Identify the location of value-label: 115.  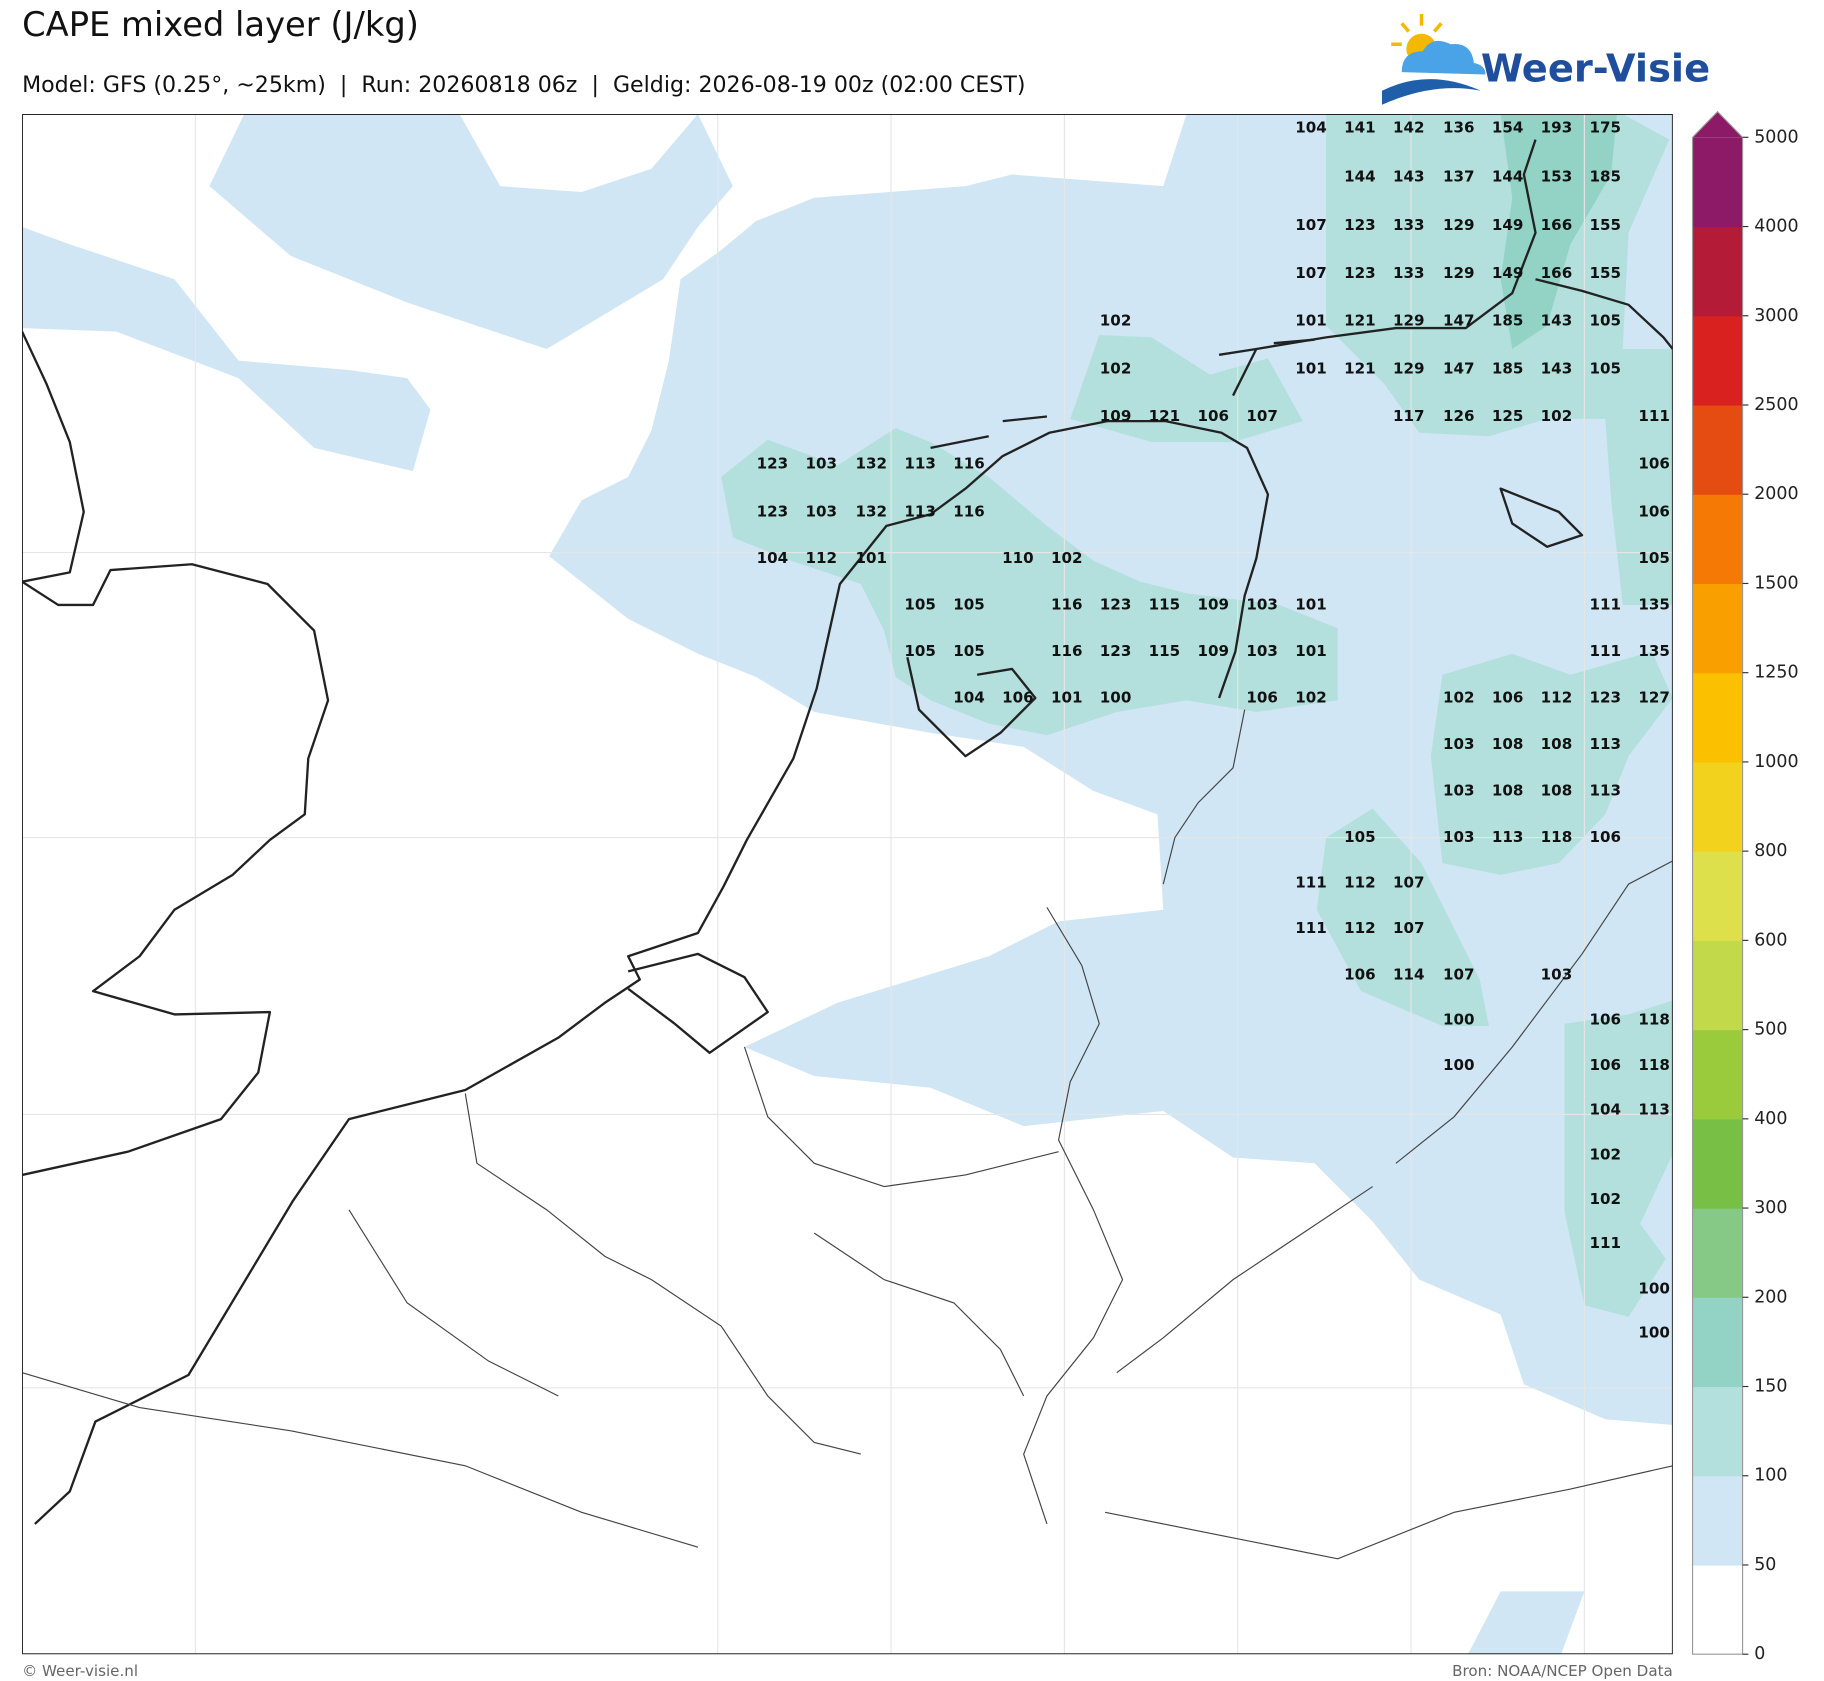
(1165, 604).